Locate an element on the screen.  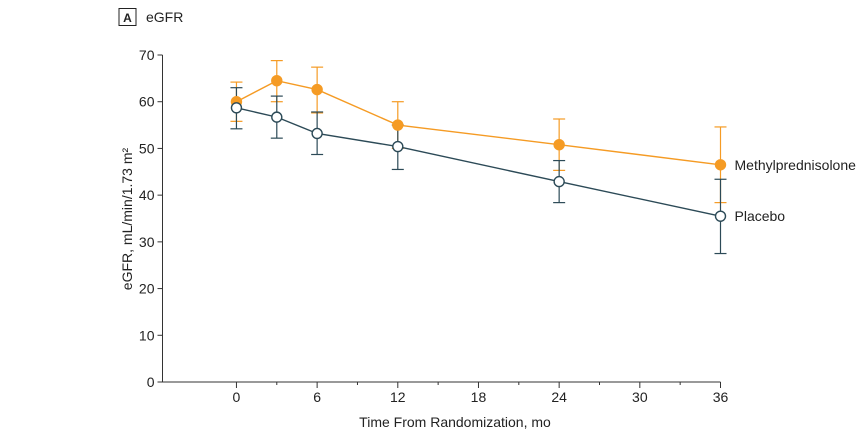
y-tick-label: 20 is located at coordinates (147, 289).